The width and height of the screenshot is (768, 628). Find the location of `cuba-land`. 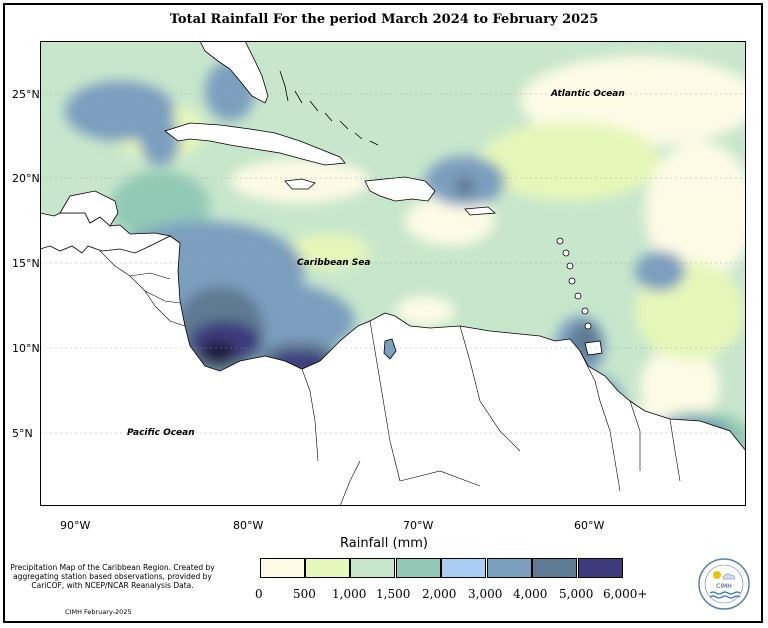

cuba-land is located at coordinates (255, 144).